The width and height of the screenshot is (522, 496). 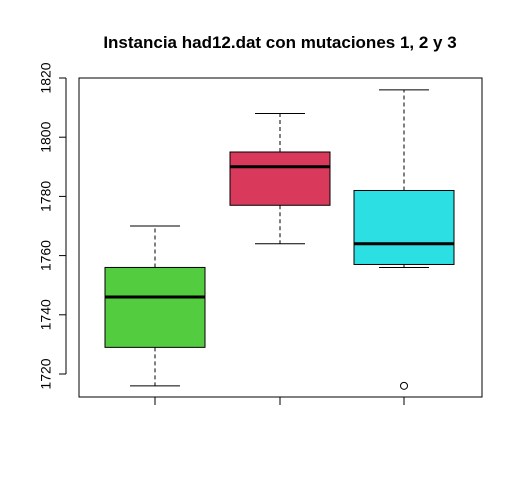 What do you see at coordinates (46, 255) in the screenshot?
I see `y-tick-label: 1760` at bounding box center [46, 255].